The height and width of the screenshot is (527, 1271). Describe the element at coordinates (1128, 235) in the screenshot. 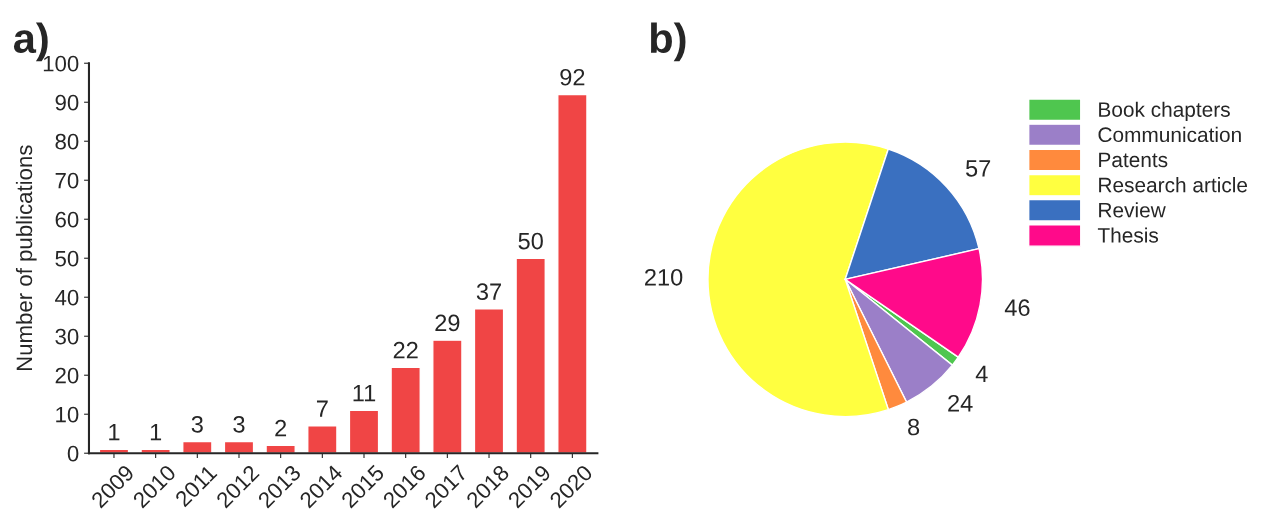

I see `legend-label: Thesis` at that location.